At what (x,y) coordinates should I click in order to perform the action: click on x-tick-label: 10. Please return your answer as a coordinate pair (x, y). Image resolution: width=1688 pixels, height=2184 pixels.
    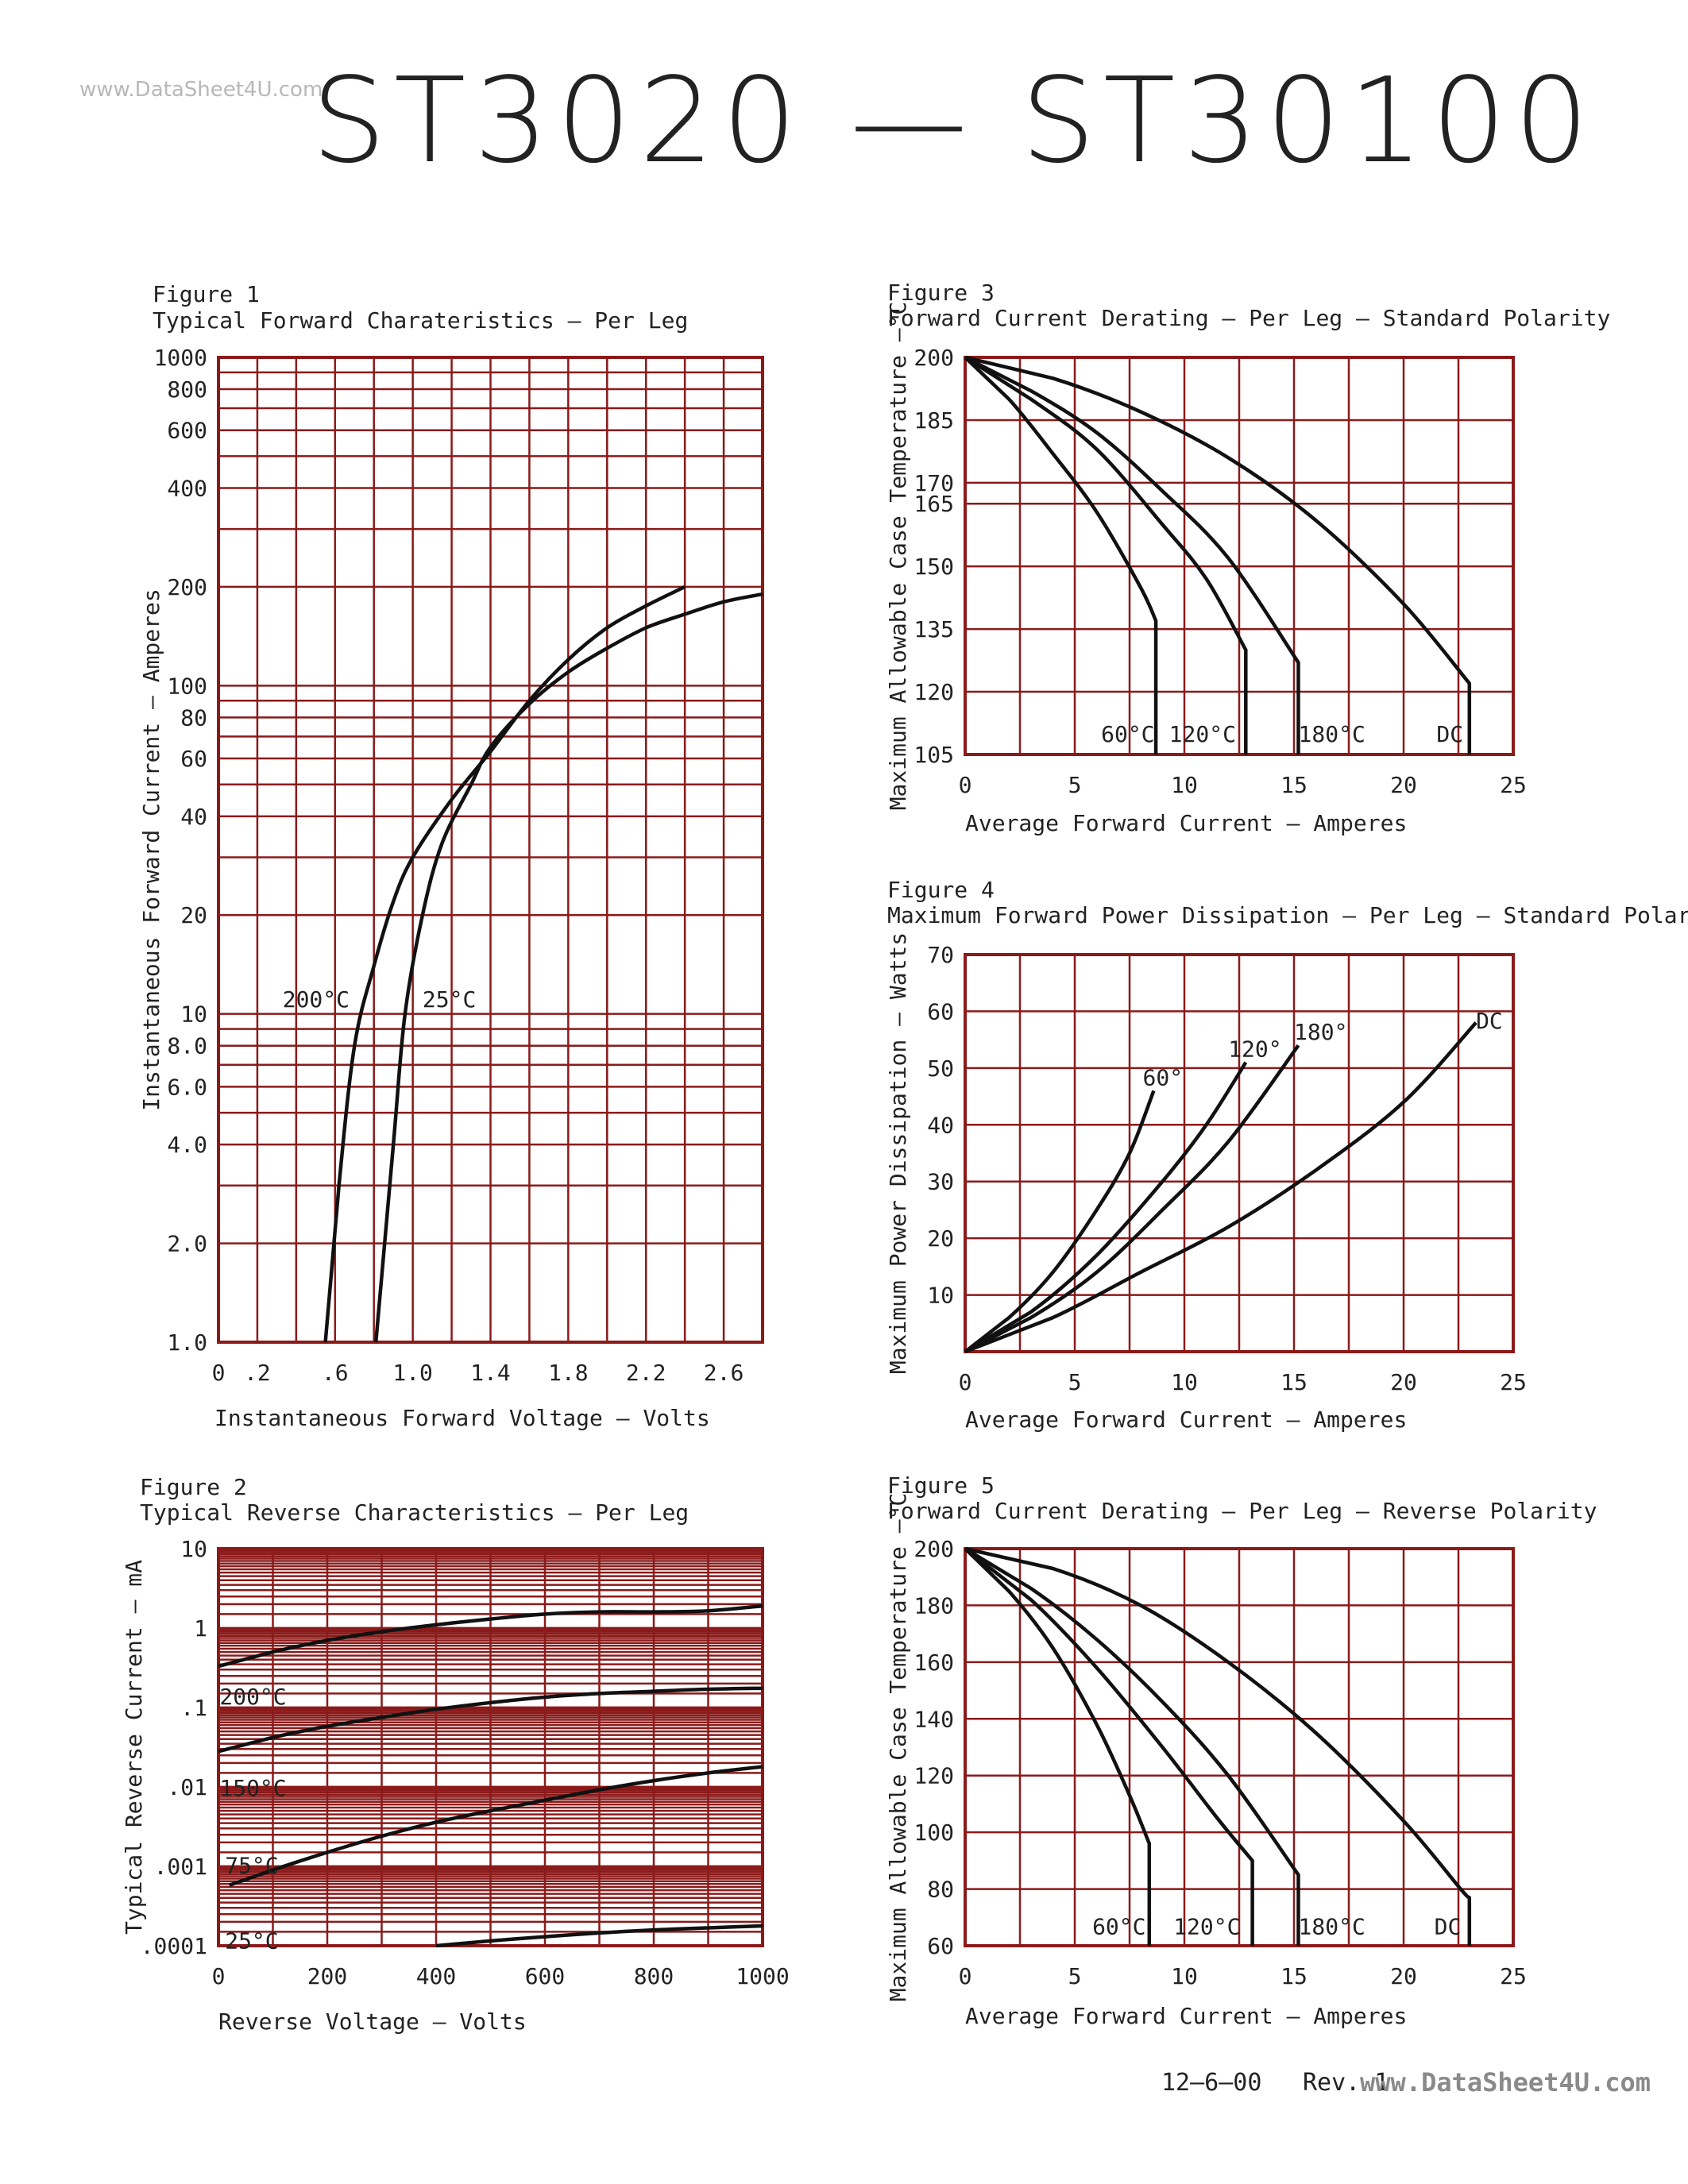
    Looking at the image, I should click on (1184, 1382).